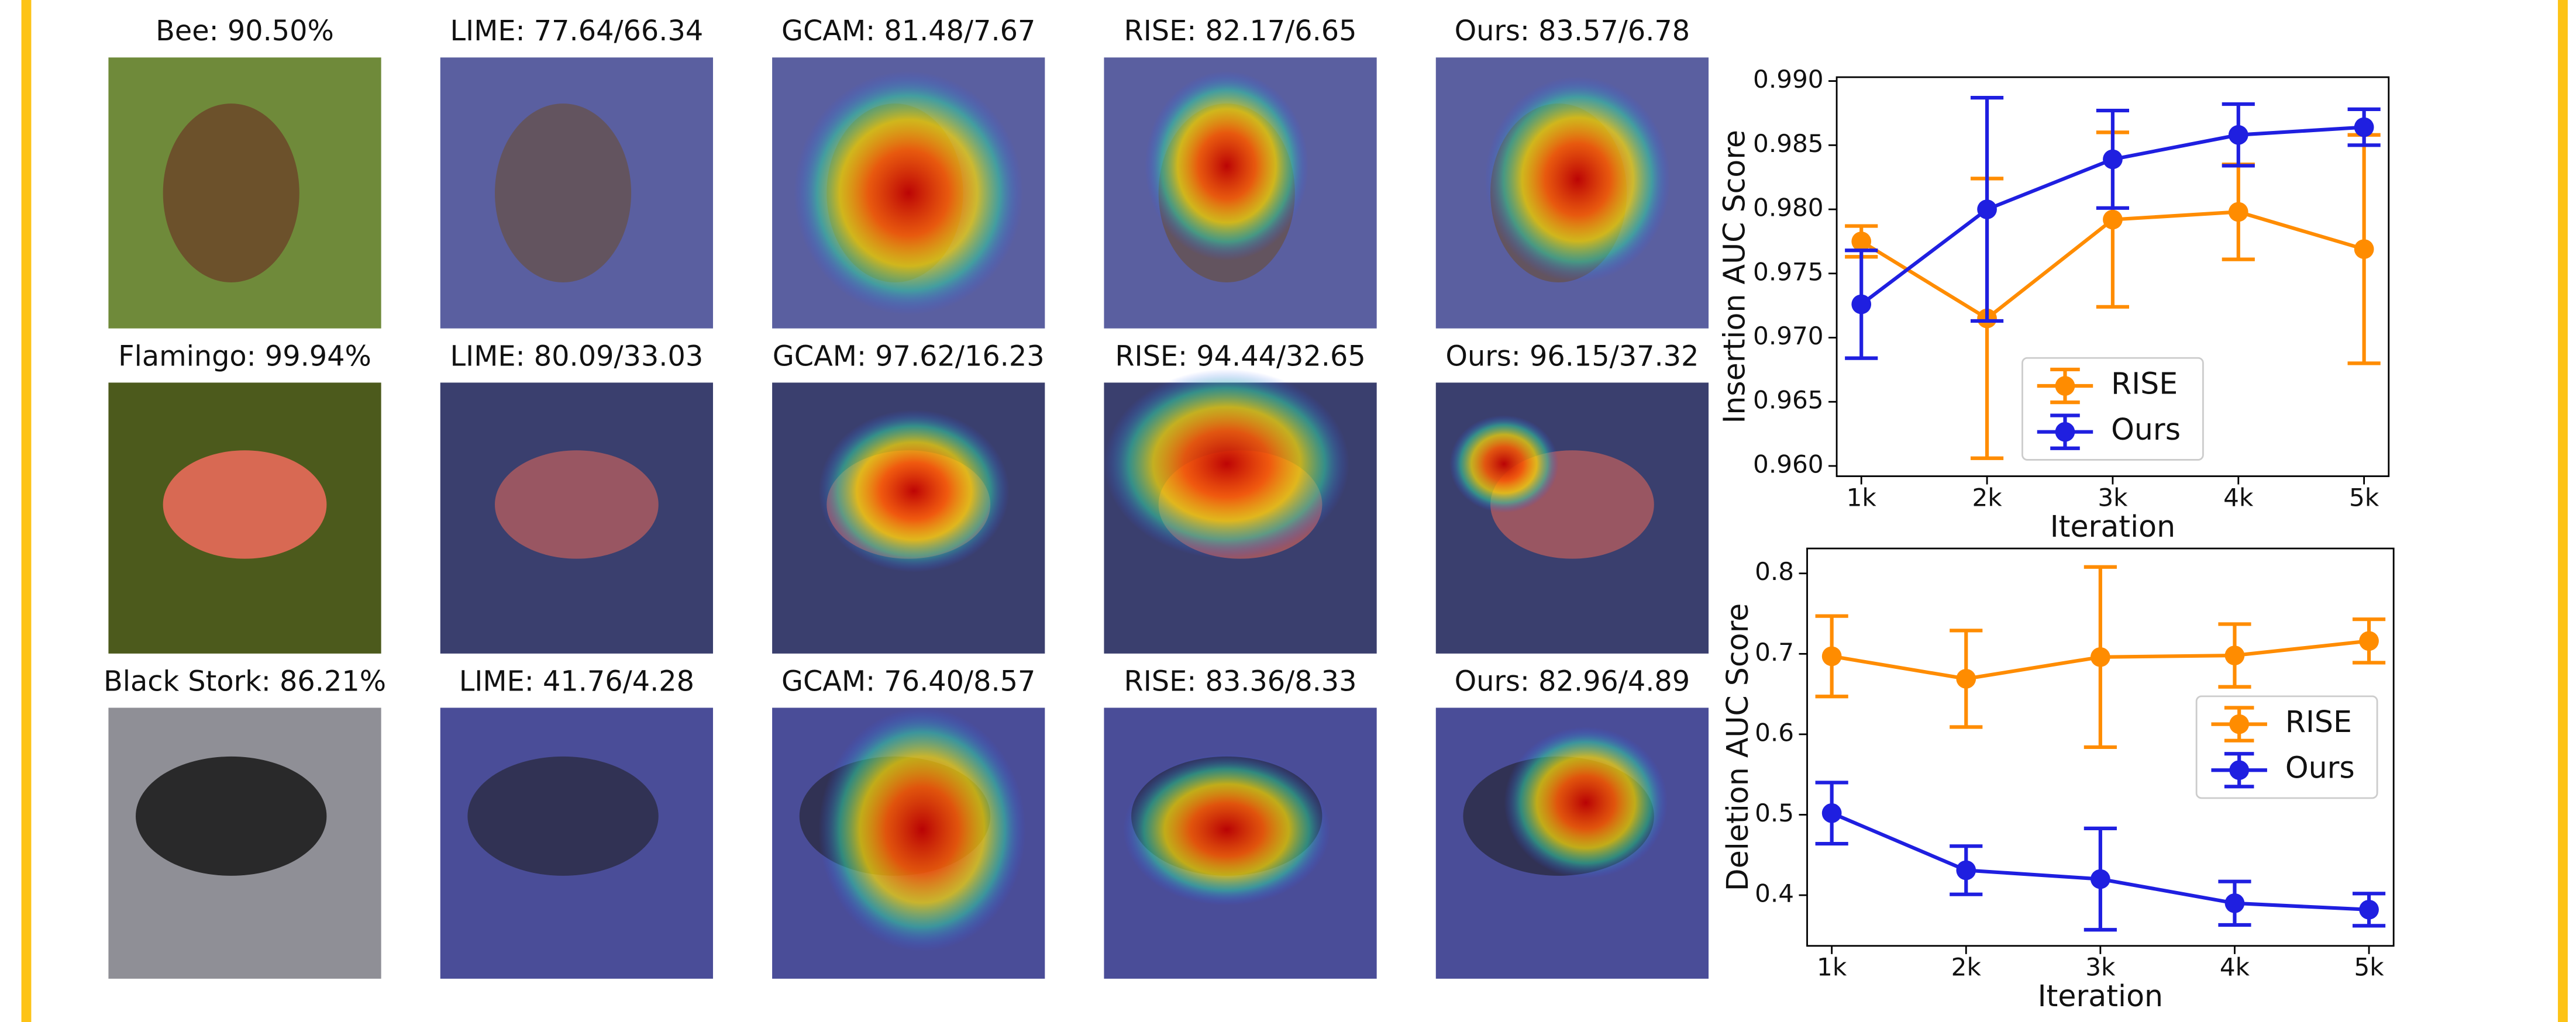 This screenshot has height=1022, width=2576. What do you see at coordinates (1788, 79) in the screenshot?
I see `y-tick-label: 0.990` at bounding box center [1788, 79].